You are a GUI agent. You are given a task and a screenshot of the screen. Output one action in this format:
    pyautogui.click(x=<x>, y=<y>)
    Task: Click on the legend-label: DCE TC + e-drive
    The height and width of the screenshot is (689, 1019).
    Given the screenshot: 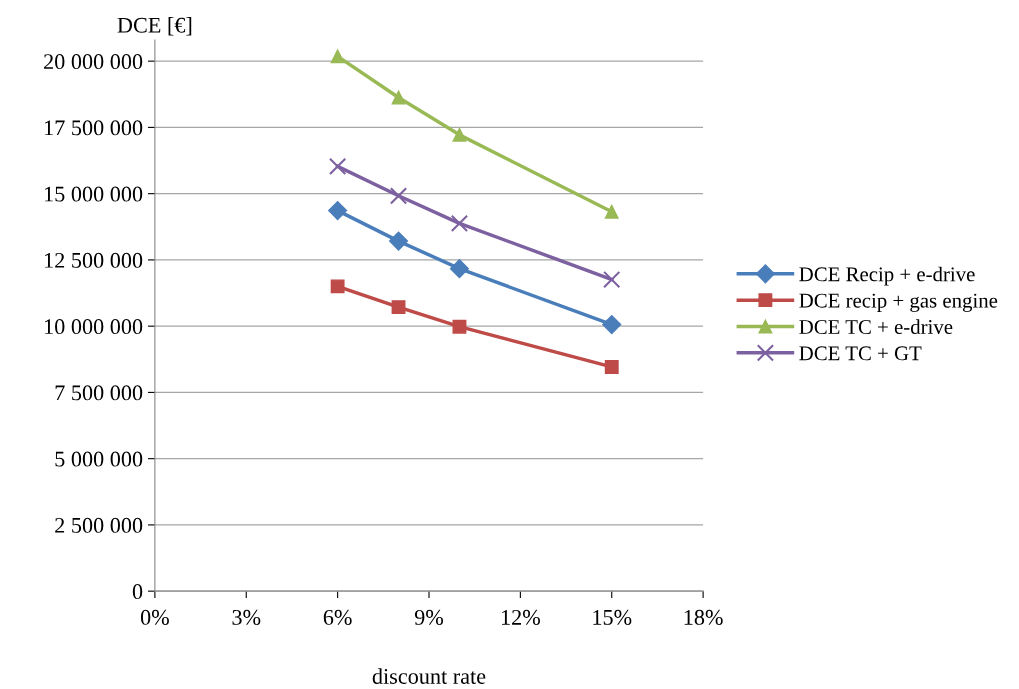 What is the action you would take?
    pyautogui.click(x=876, y=327)
    